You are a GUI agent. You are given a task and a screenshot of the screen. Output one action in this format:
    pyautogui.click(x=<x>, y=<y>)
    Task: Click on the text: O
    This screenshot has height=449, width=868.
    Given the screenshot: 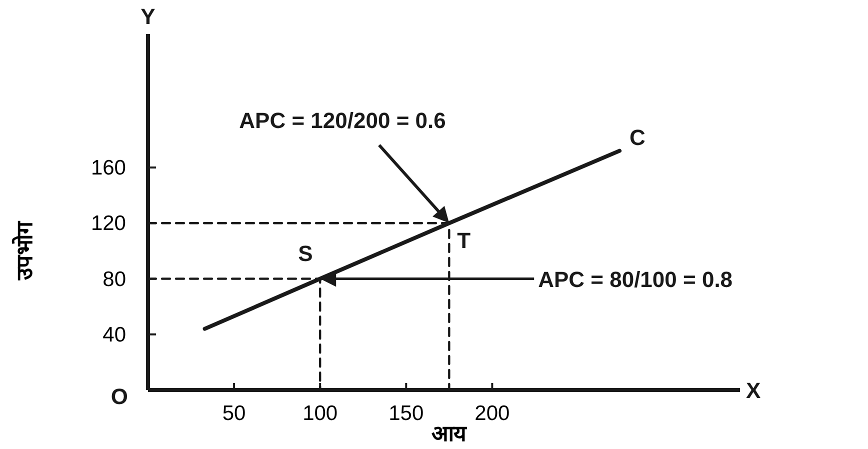 What is the action you would take?
    pyautogui.click(x=119, y=396)
    